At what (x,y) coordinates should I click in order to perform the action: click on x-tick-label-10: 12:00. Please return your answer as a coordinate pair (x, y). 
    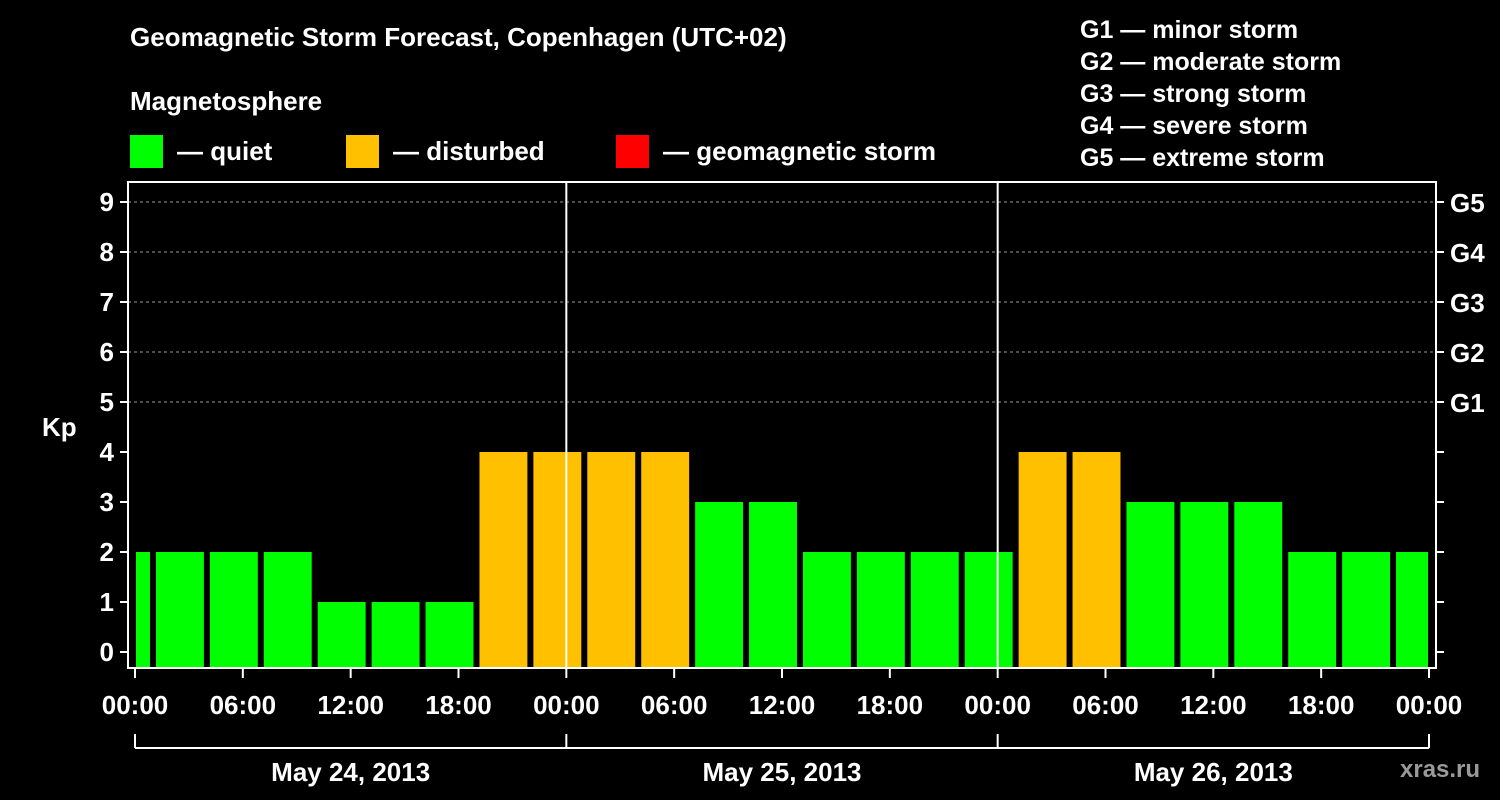
    Looking at the image, I should click on (1213, 705).